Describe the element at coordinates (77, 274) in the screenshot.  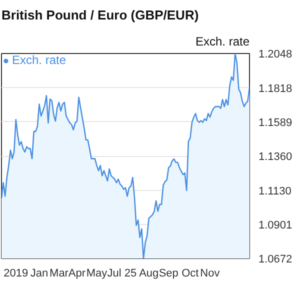
I see `x-tick-label: Apr` at that location.